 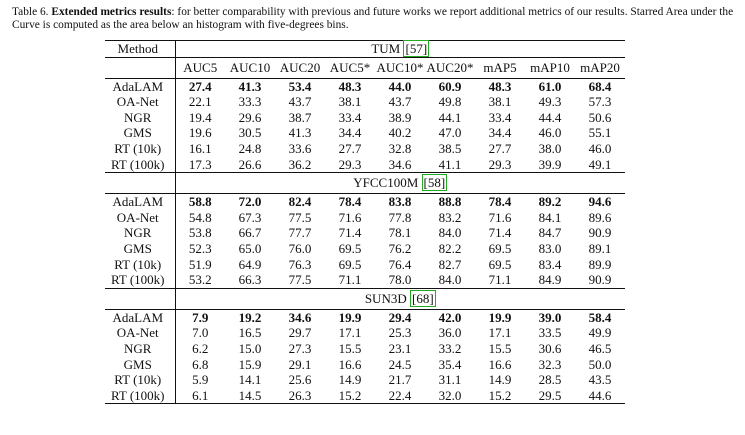 I want to click on value-cell: 69.5, so click(x=350, y=264).